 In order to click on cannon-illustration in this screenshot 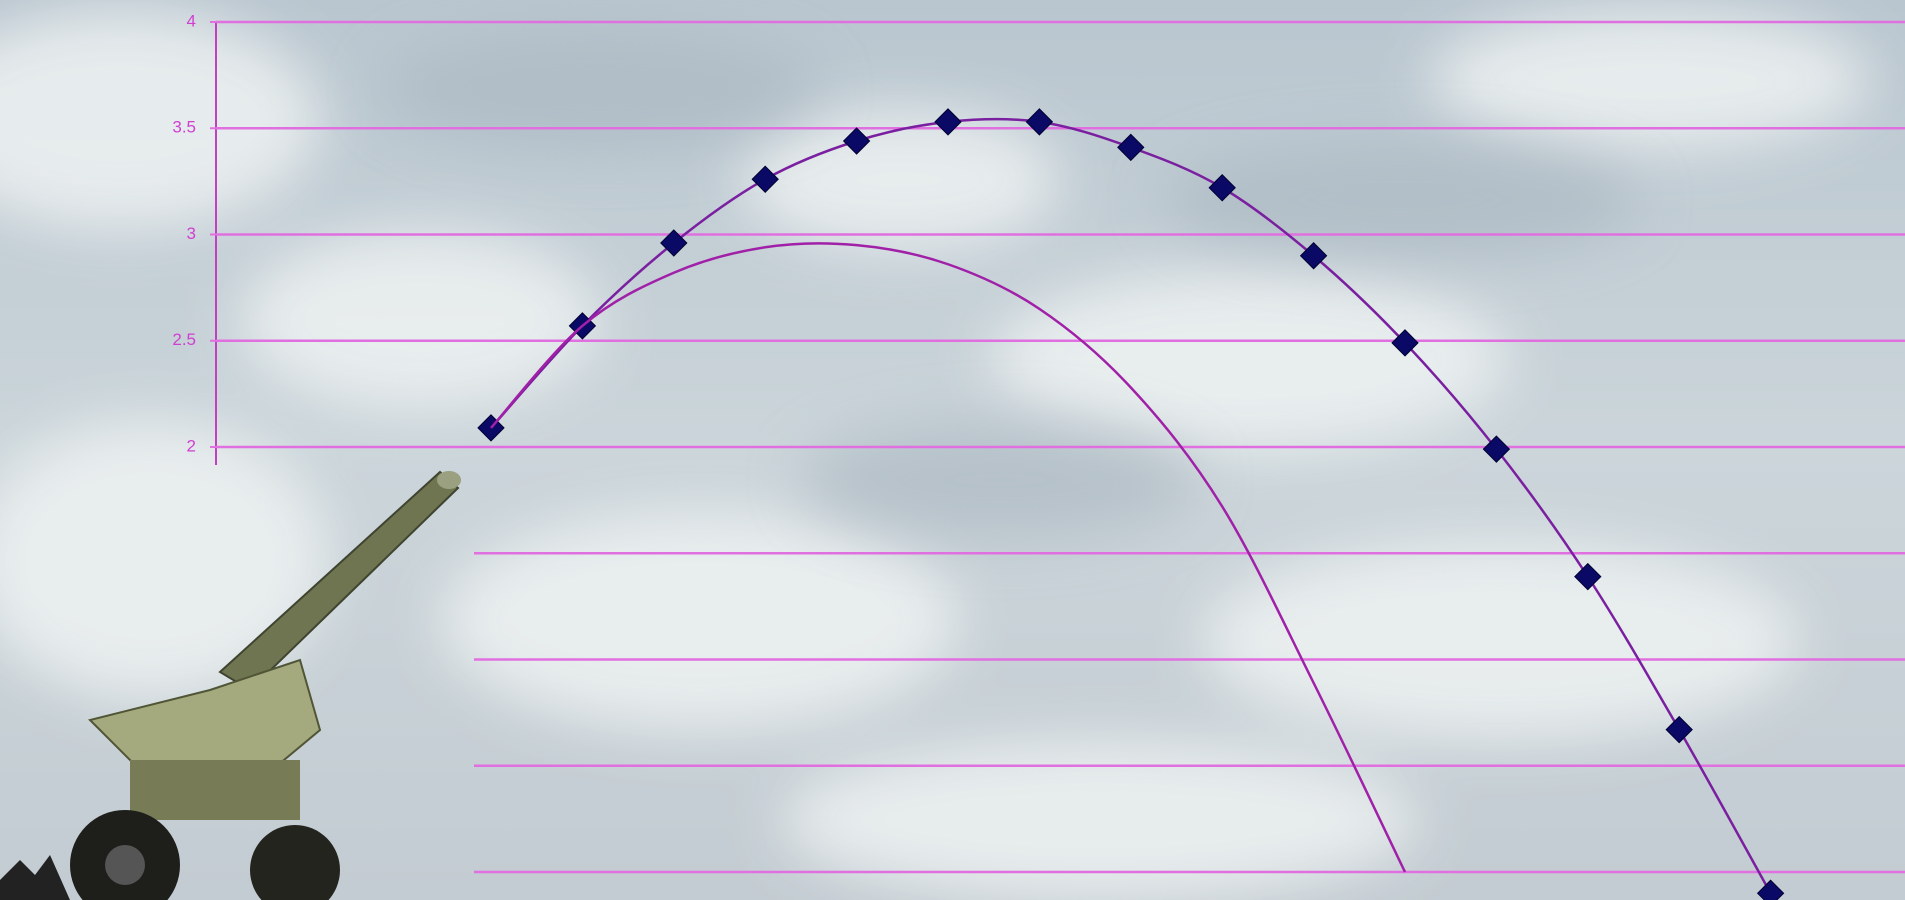, I will do `click(230, 685)`.